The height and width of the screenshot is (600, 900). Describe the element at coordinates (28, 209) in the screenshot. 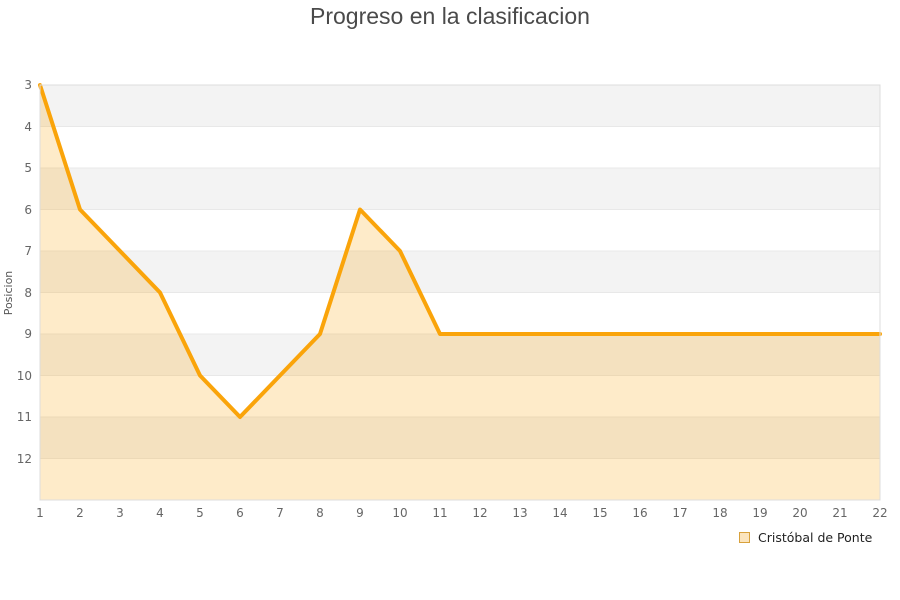

I see `y-tick-label: 6` at that location.